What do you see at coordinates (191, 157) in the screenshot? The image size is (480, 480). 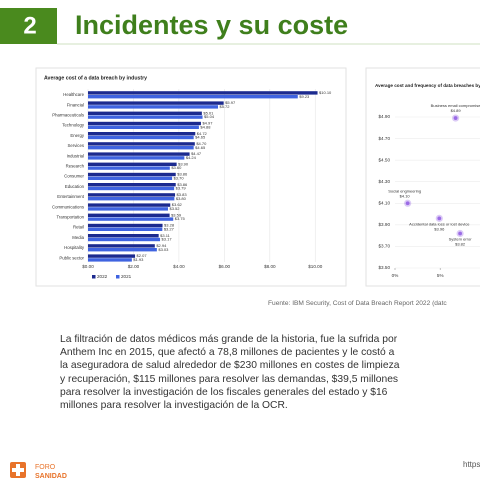 I see `value-label: $4.24` at bounding box center [191, 157].